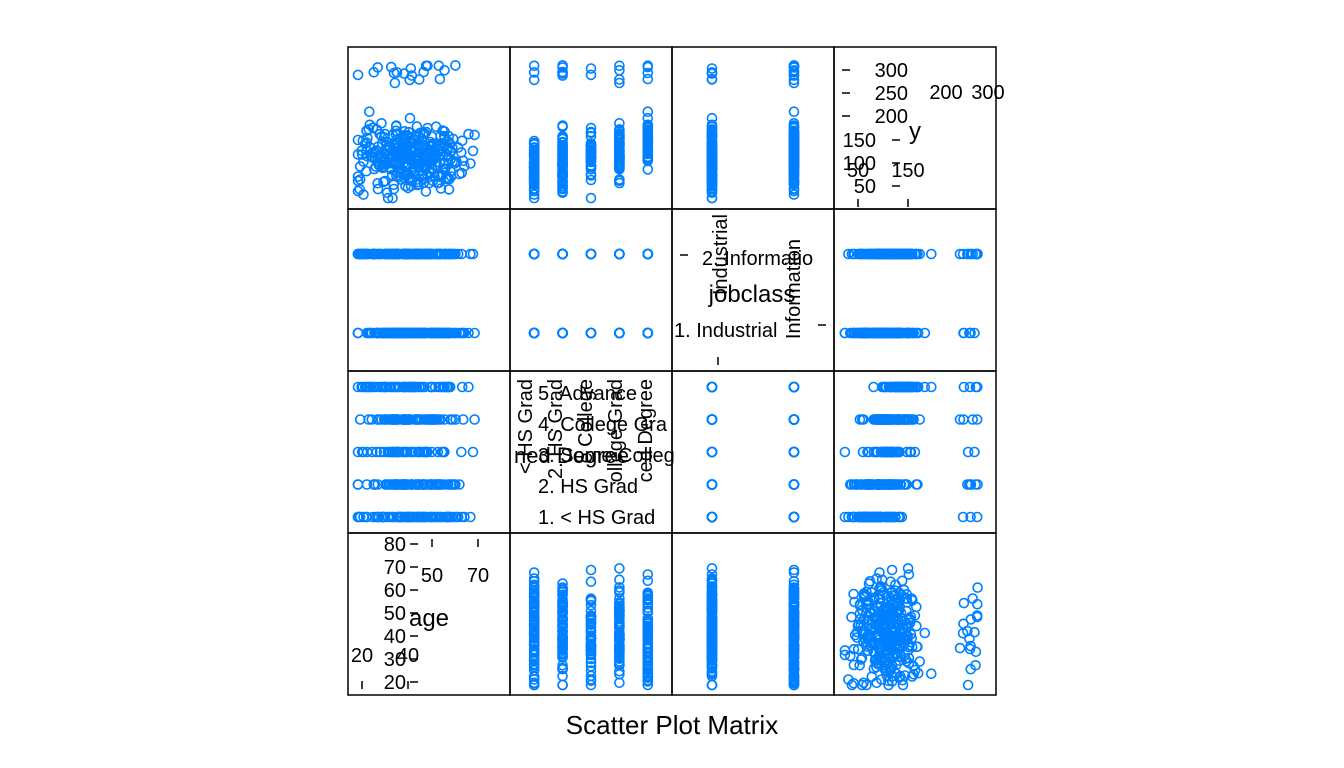 Image resolution: width=1344 pixels, height=768 pixels. I want to click on panel-r2-c2, so click(753, 452).